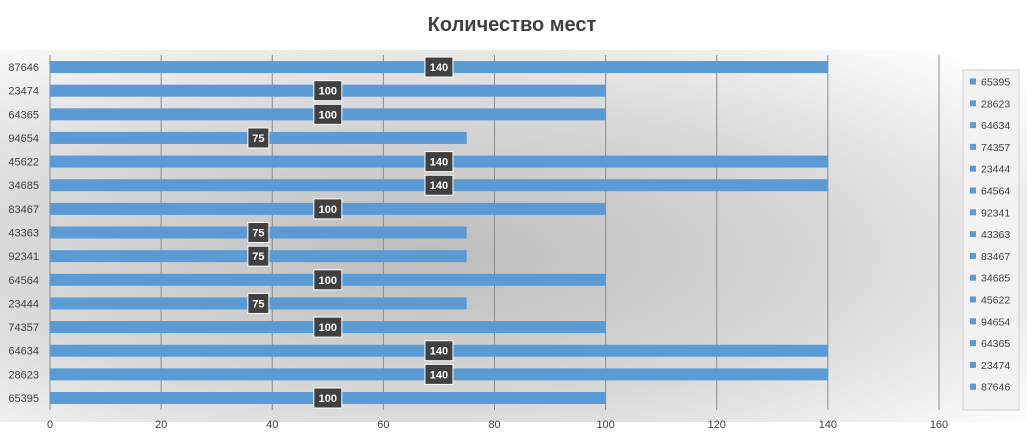 The width and height of the screenshot is (1027, 443). Describe the element at coordinates (23, 257) in the screenshot. I see `category-label: 92341` at that location.